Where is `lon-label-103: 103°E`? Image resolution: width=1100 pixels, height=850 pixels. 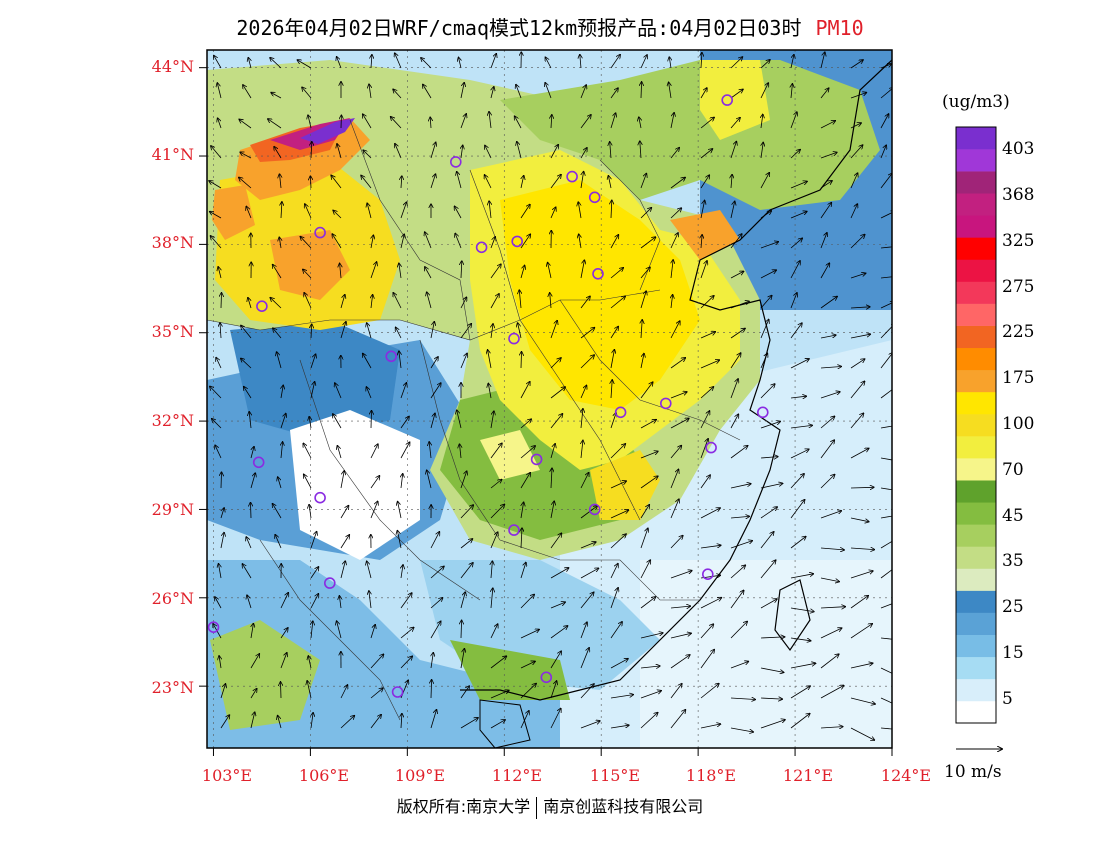 lon-label-103: 103°E is located at coordinates (227, 775).